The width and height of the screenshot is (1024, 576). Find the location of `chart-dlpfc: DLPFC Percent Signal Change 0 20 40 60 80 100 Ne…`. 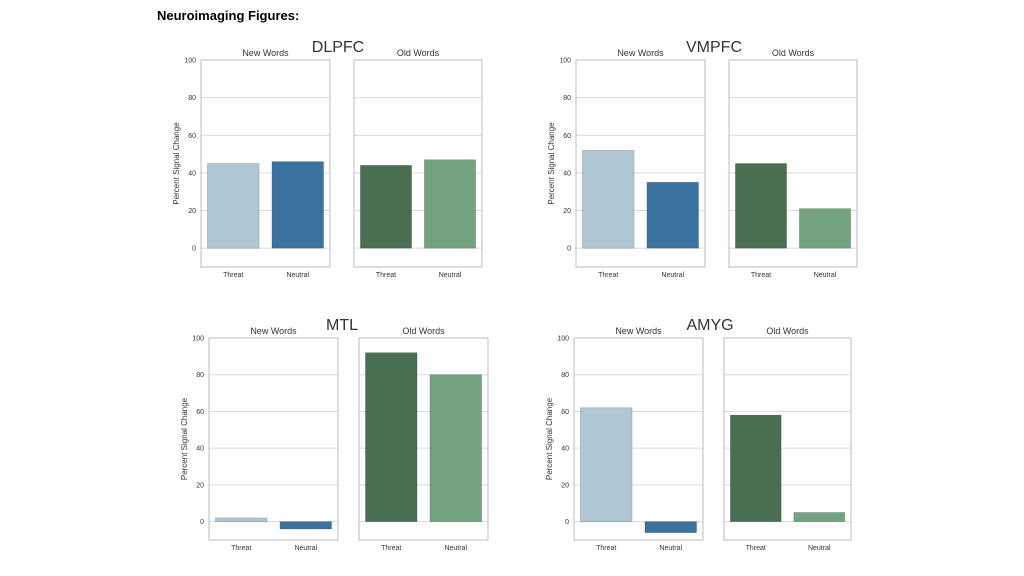

chart-dlpfc: DLPFC Percent Signal Change 0 20 40 60 80 100 Ne… is located at coordinates (327, 159).